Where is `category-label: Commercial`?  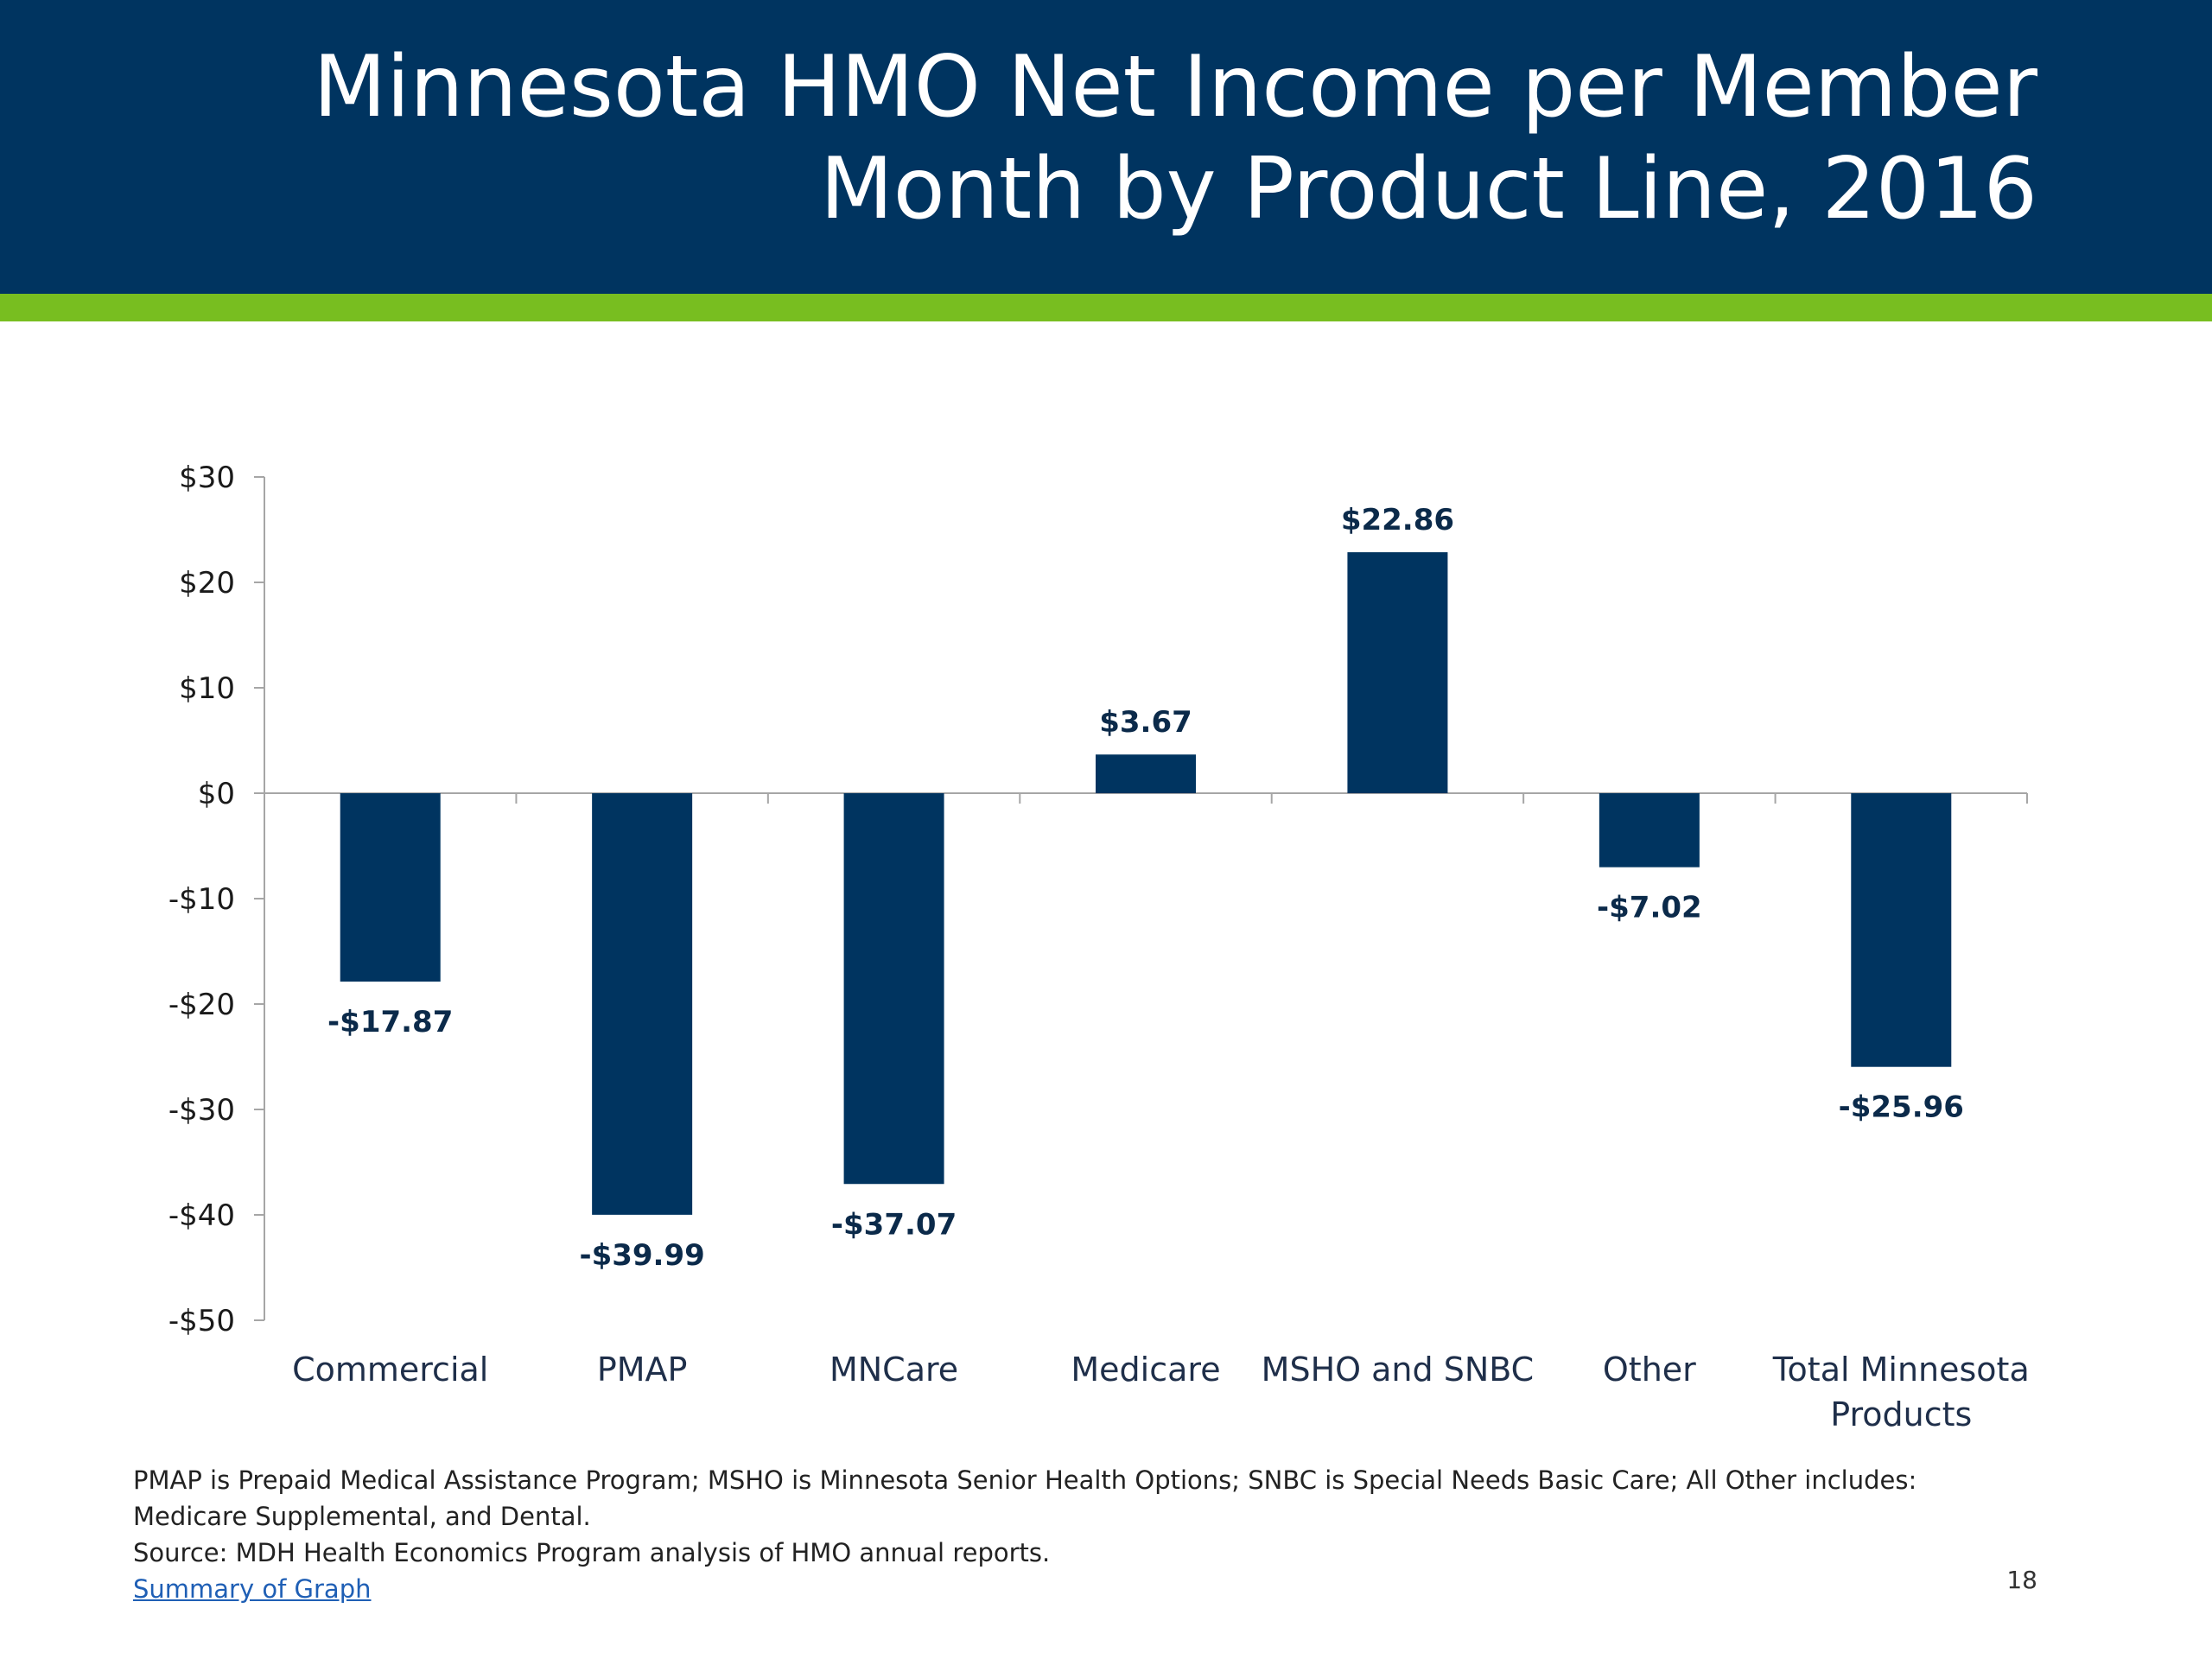
category-label: Commercial is located at coordinates (390, 1370).